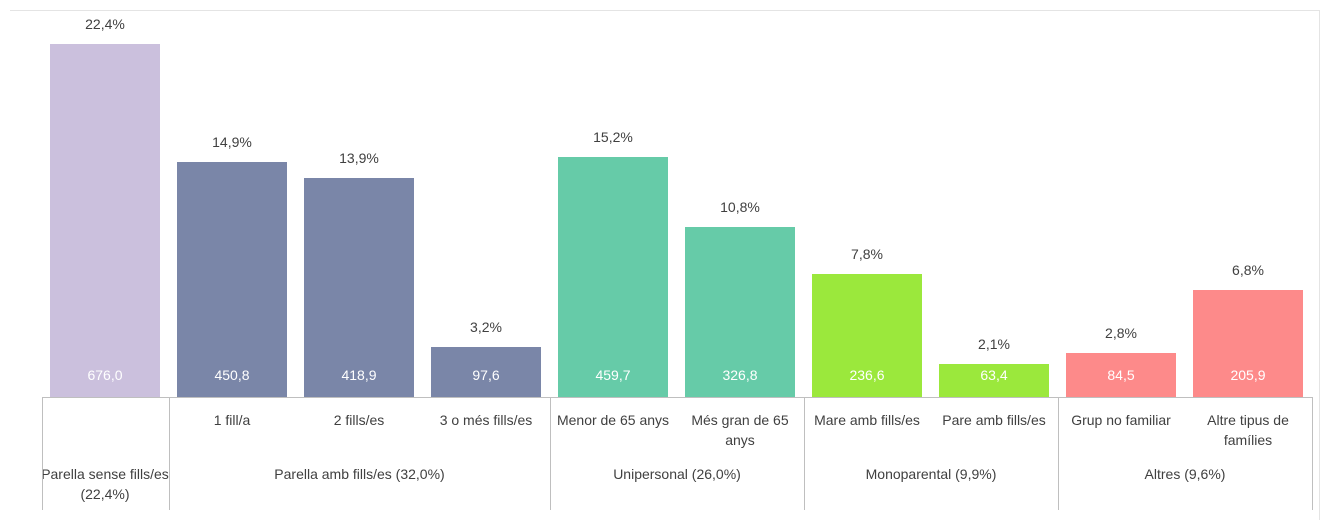  What do you see at coordinates (359, 420) in the screenshot?
I see `category-label: 2 fills/es` at bounding box center [359, 420].